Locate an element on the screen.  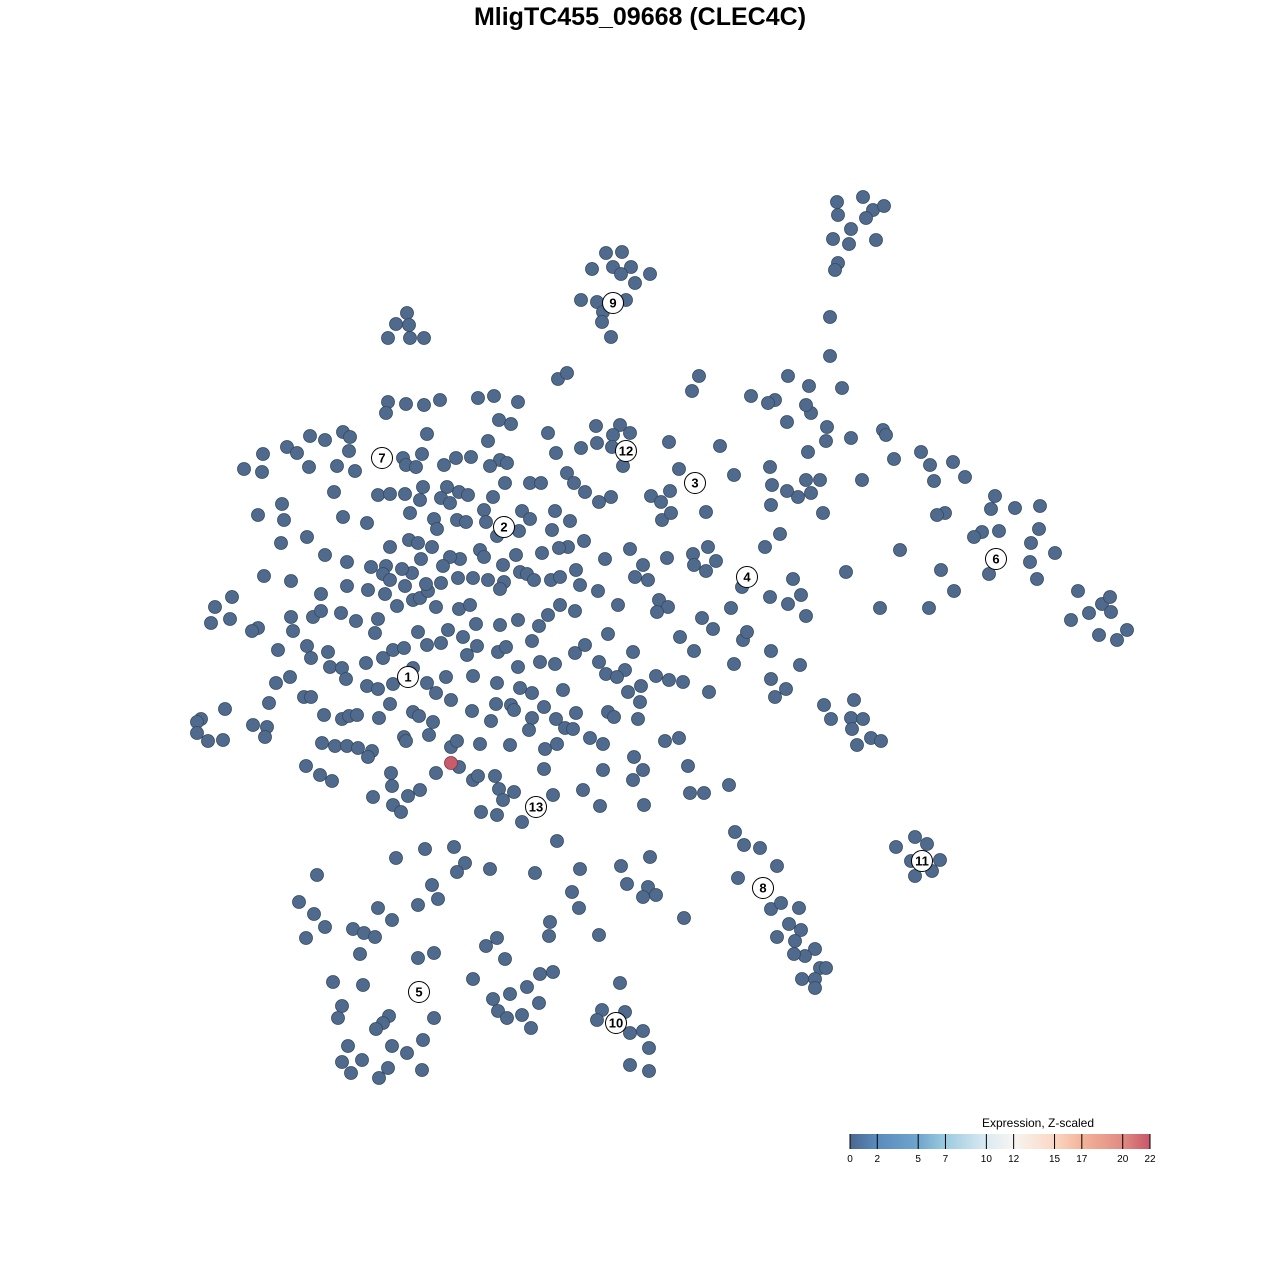
cluster-label: 1 is located at coordinates (408, 677).